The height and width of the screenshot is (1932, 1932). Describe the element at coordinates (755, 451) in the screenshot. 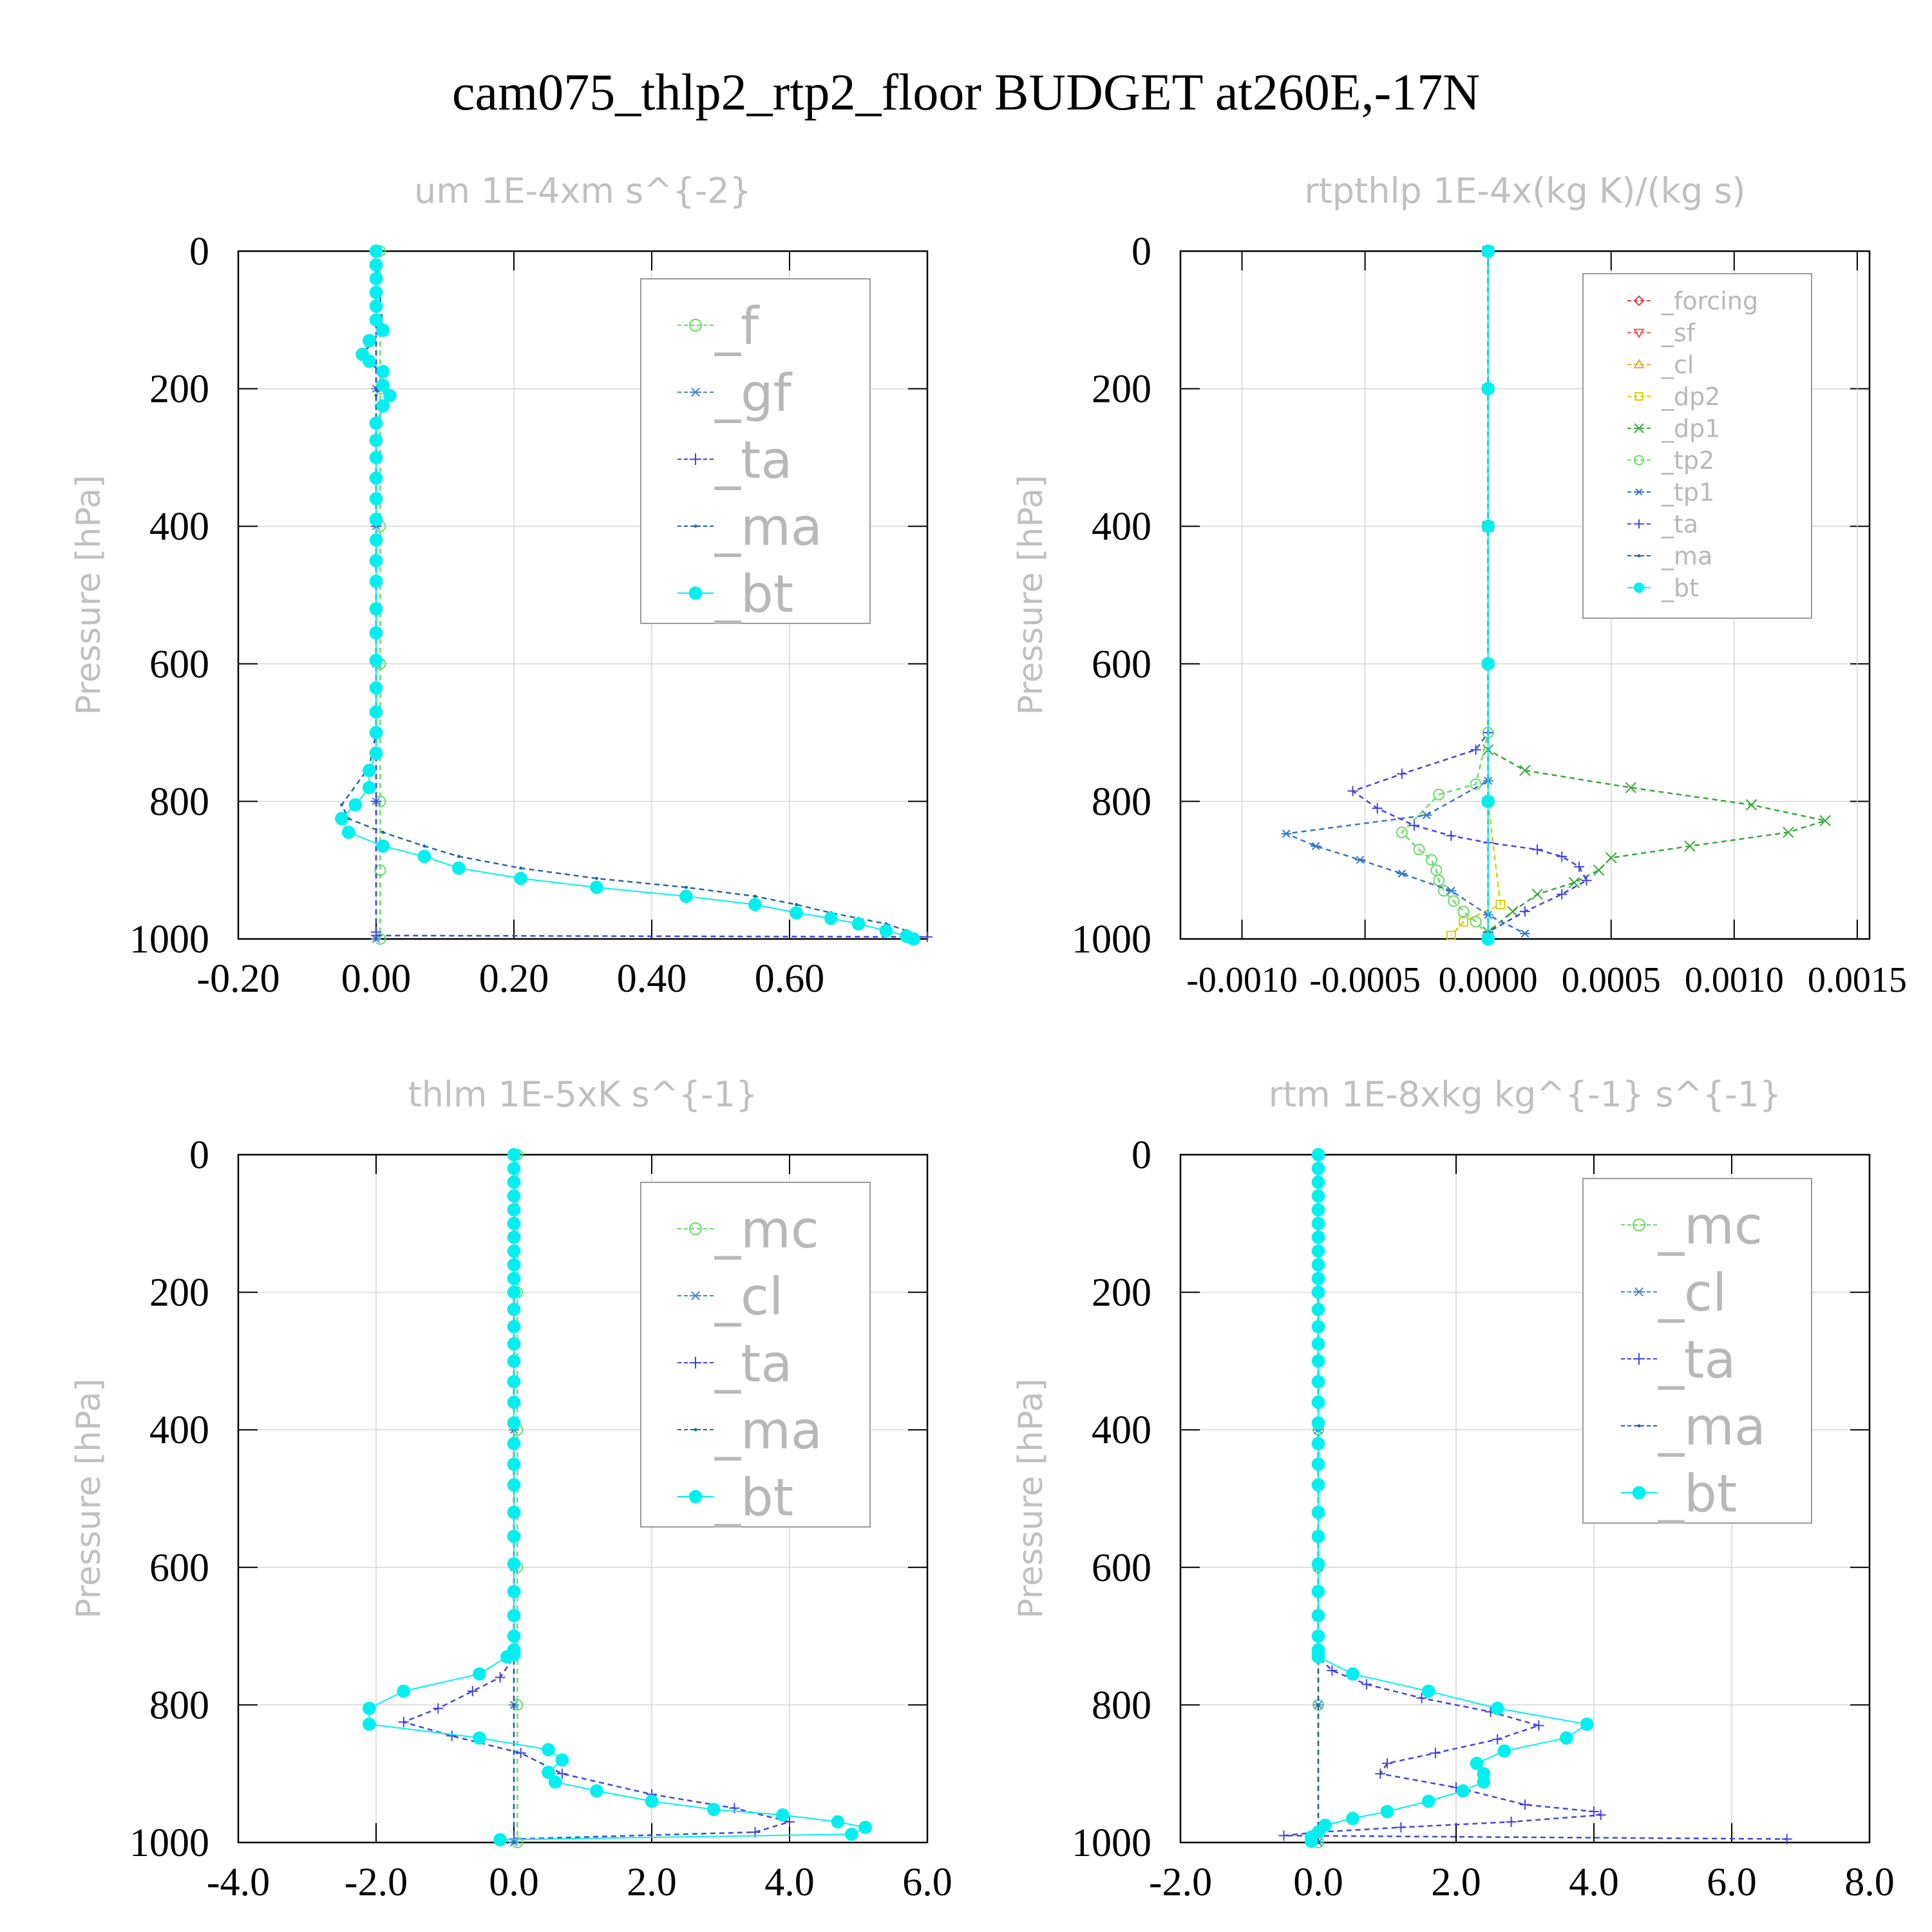

I see `legend: _f _gf _ta _ma _bt` at that location.